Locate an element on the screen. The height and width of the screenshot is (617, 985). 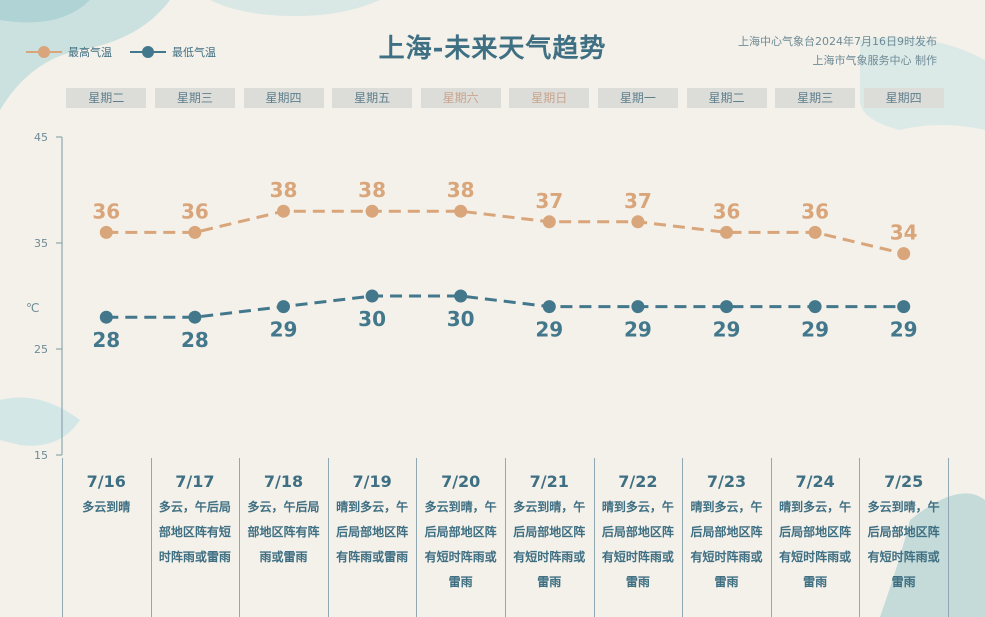
forecast-description: 多云，午后局部地区阵有短时阵雨或雷雨 is located at coordinates (194, 532).